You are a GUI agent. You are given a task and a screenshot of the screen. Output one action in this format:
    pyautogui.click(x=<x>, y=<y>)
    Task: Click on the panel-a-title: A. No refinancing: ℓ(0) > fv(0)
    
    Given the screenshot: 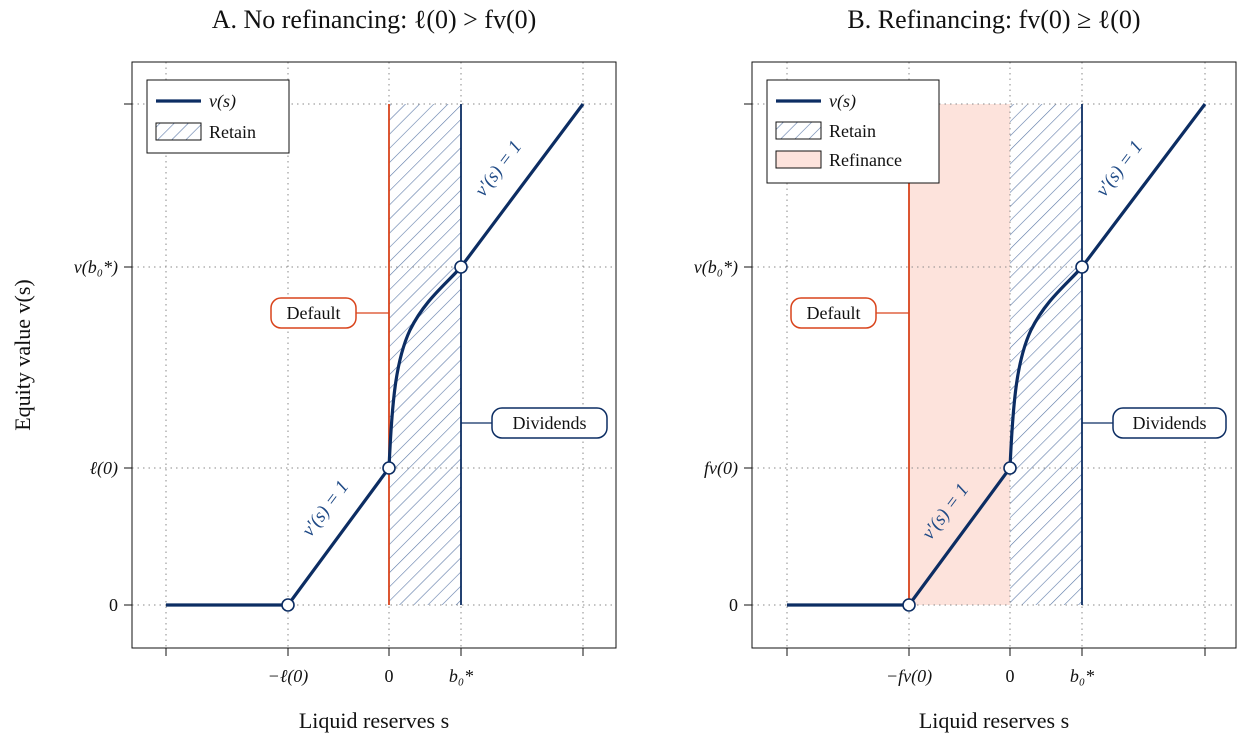 What is the action you would take?
    pyautogui.click(x=374, y=19)
    